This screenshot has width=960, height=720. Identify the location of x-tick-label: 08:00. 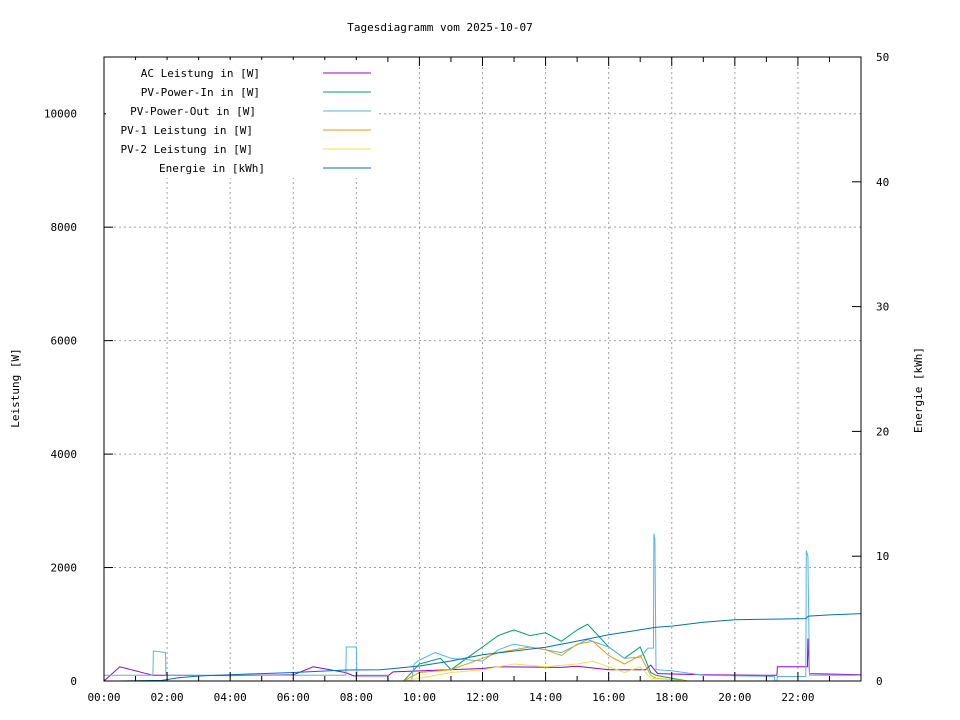
(356, 697).